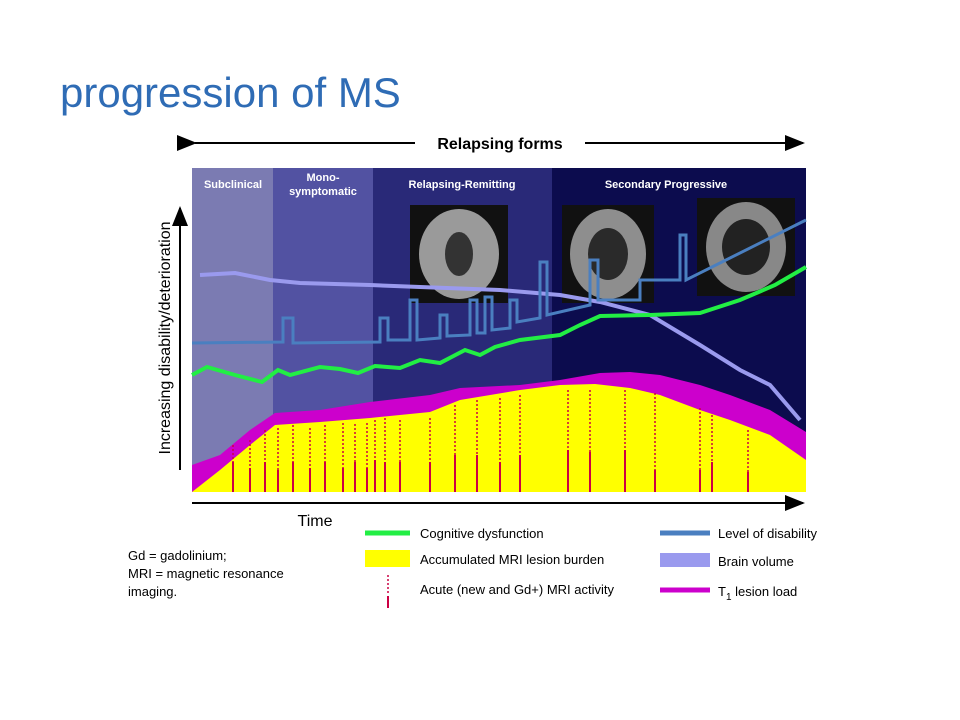  I want to click on t1-sub: 1, so click(729, 597).